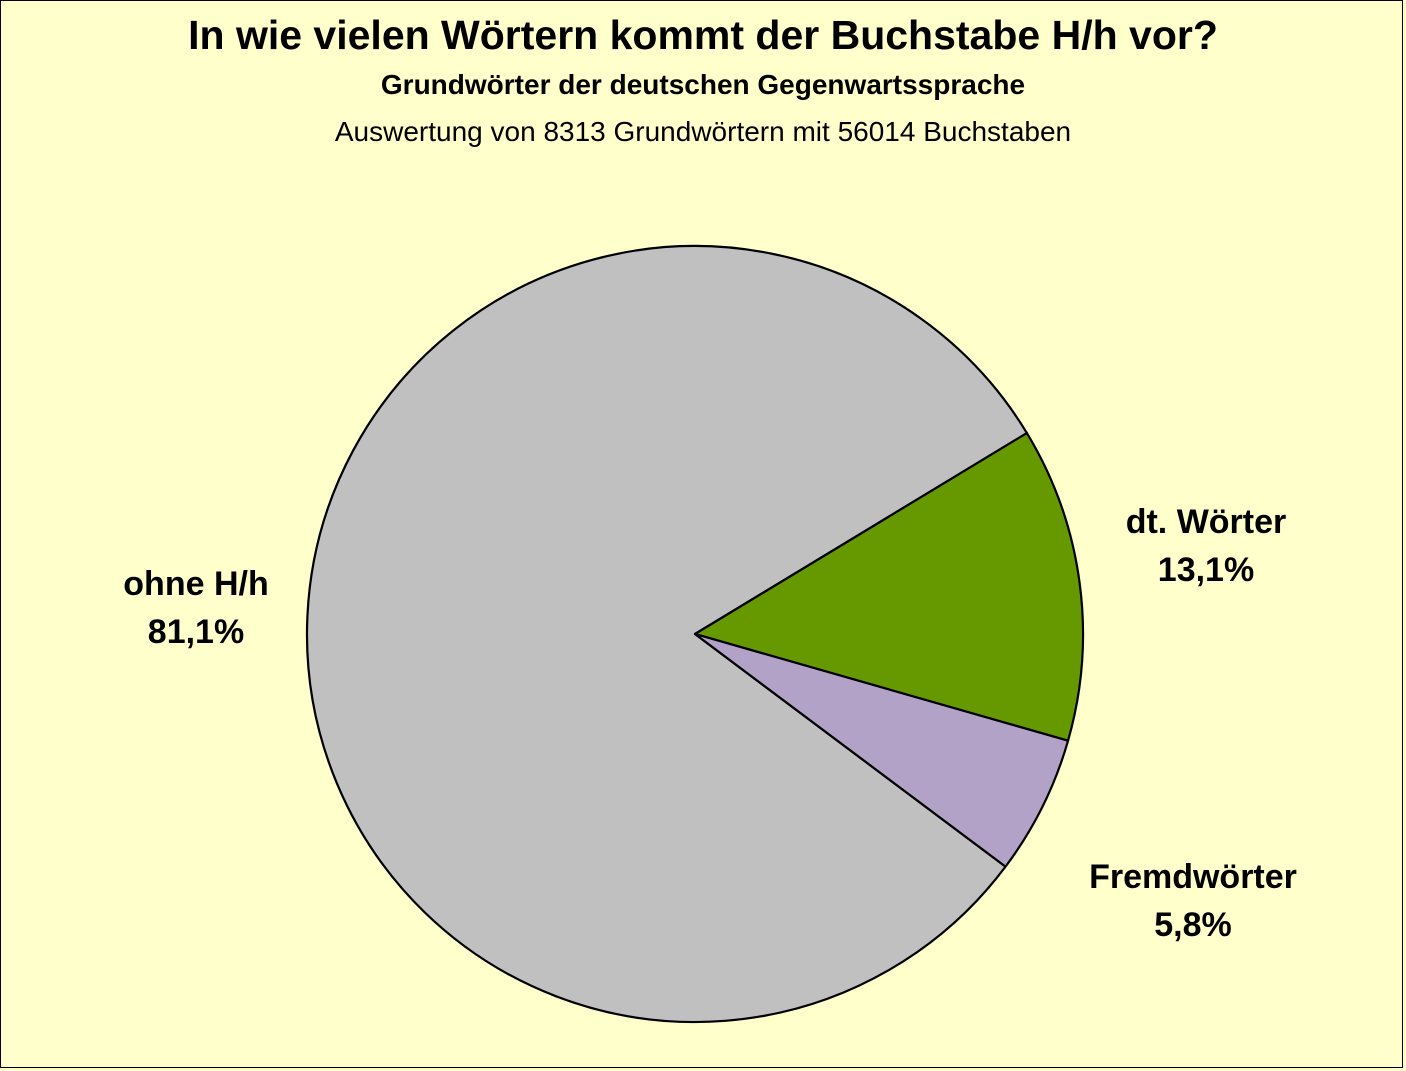 The width and height of the screenshot is (1406, 1071). What do you see at coordinates (1206, 570) in the screenshot?
I see `slice-value-label: 13,1%` at bounding box center [1206, 570].